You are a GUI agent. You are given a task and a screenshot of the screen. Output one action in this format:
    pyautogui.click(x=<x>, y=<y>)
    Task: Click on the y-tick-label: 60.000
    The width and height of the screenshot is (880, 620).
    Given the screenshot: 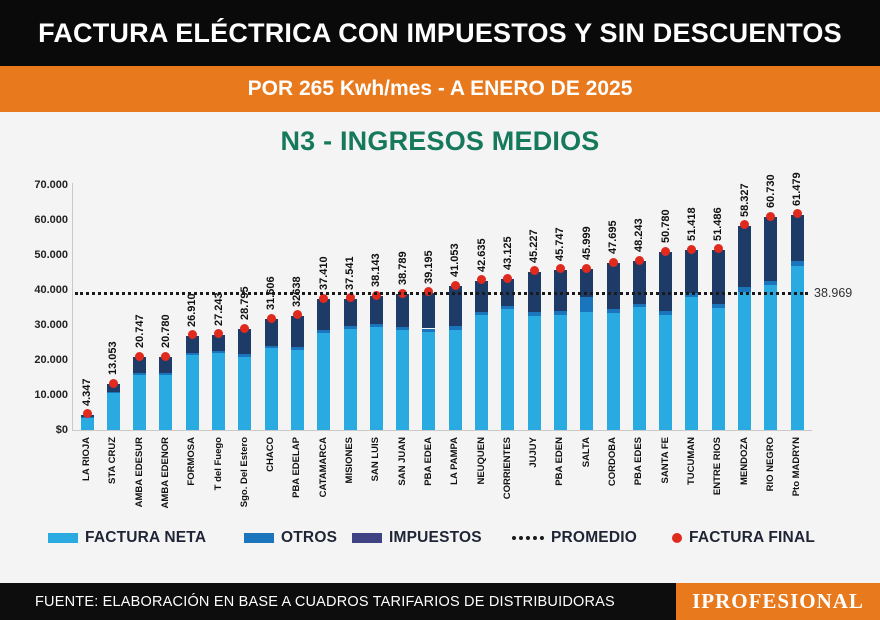 What is the action you would take?
    pyautogui.click(x=51, y=220)
    